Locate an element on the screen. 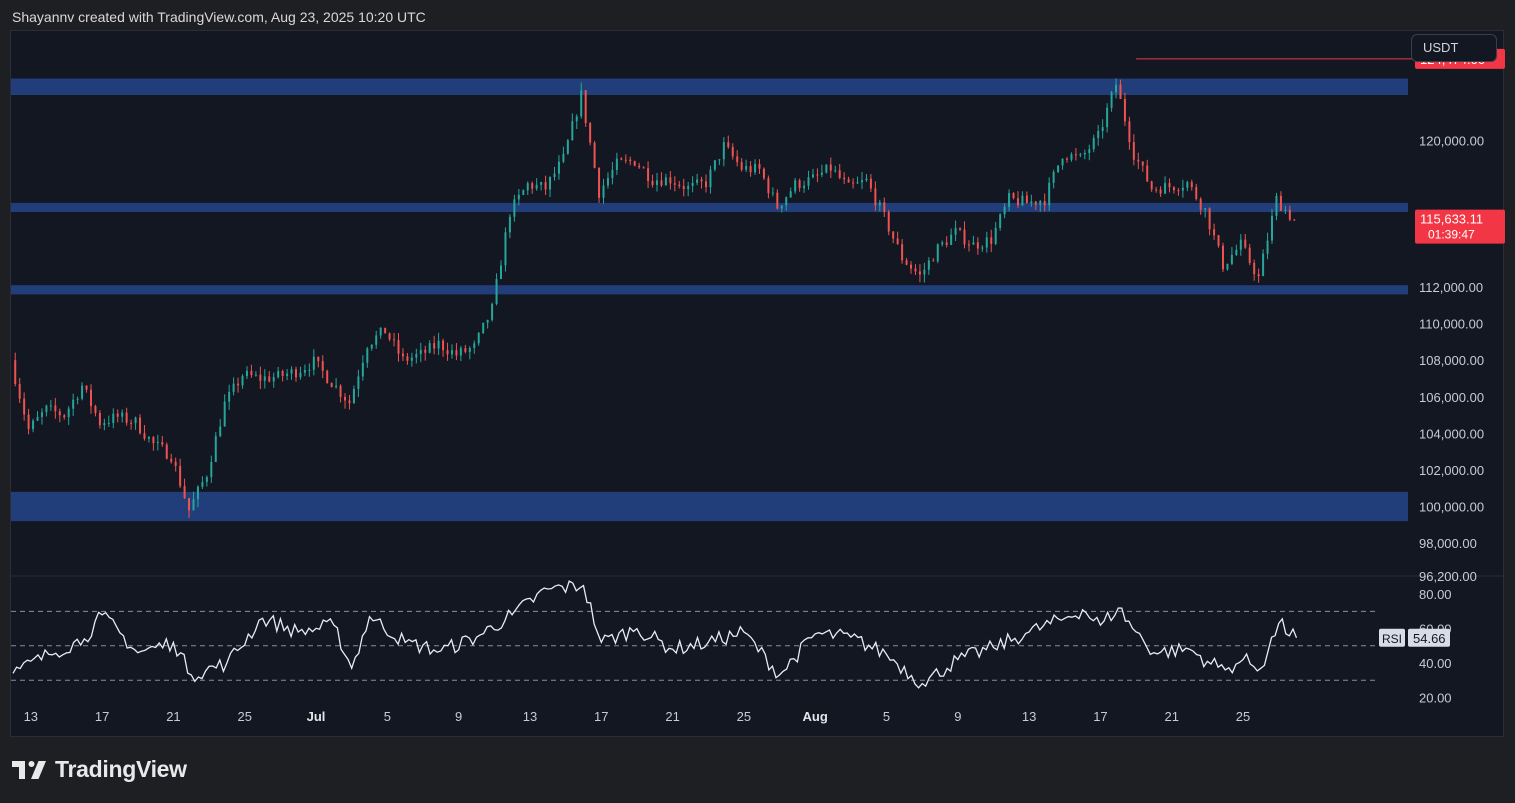  tradingview-brand: TradingView is located at coordinates (99, 769).